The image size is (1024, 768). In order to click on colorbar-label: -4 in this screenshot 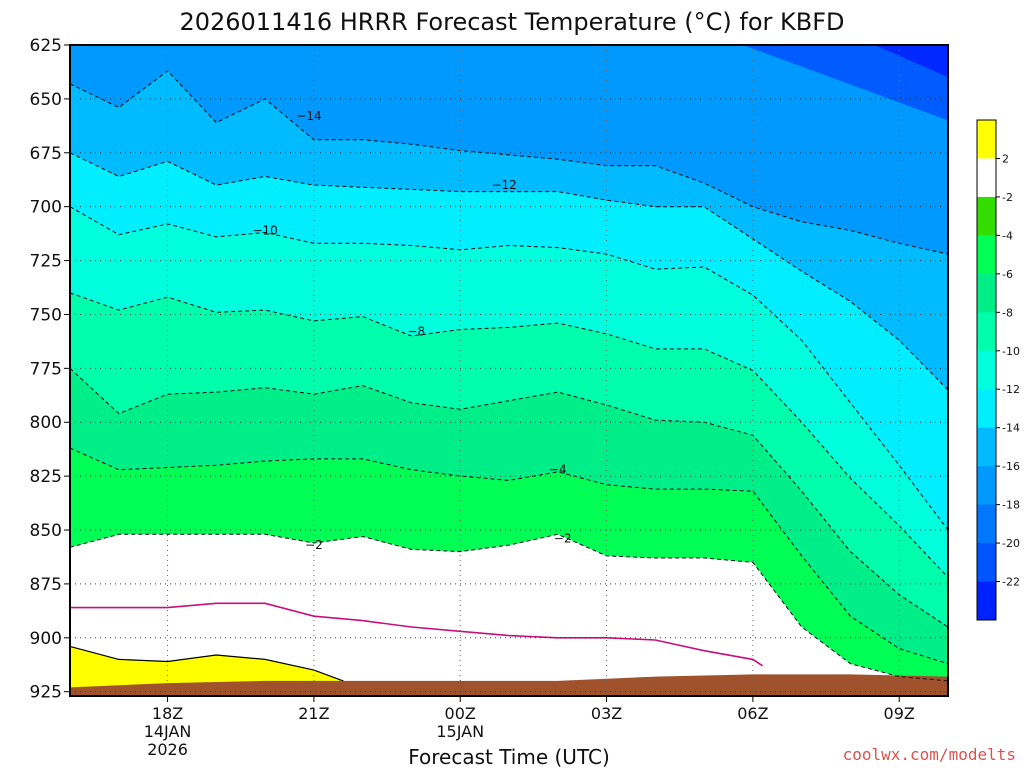, I will do `click(1007, 235)`.